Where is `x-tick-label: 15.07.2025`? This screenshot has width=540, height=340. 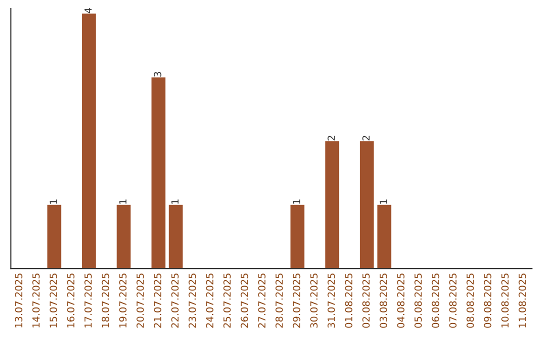 x-tick-label: 15.07.2025 is located at coordinates (54, 301).